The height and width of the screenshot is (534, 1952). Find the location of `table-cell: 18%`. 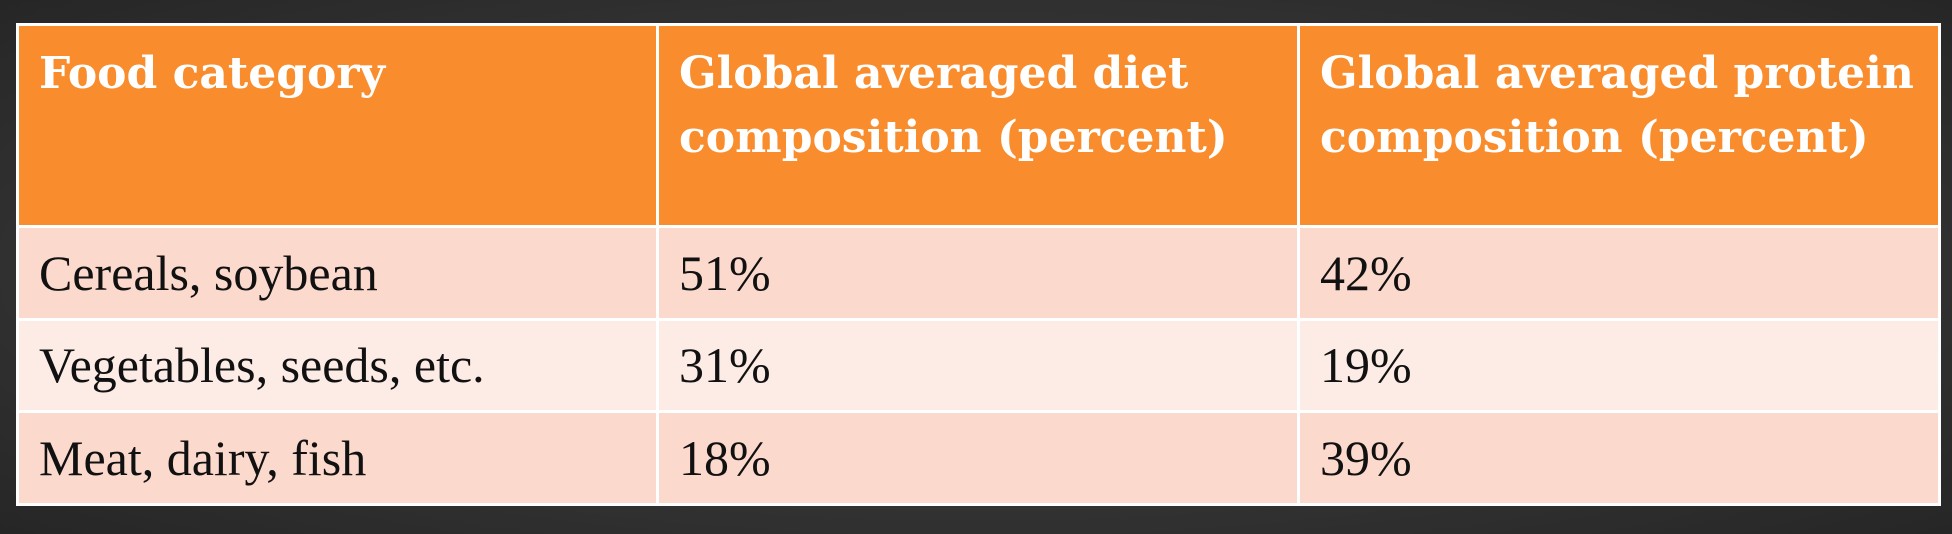

table-cell: 18% is located at coordinates (978, 458).